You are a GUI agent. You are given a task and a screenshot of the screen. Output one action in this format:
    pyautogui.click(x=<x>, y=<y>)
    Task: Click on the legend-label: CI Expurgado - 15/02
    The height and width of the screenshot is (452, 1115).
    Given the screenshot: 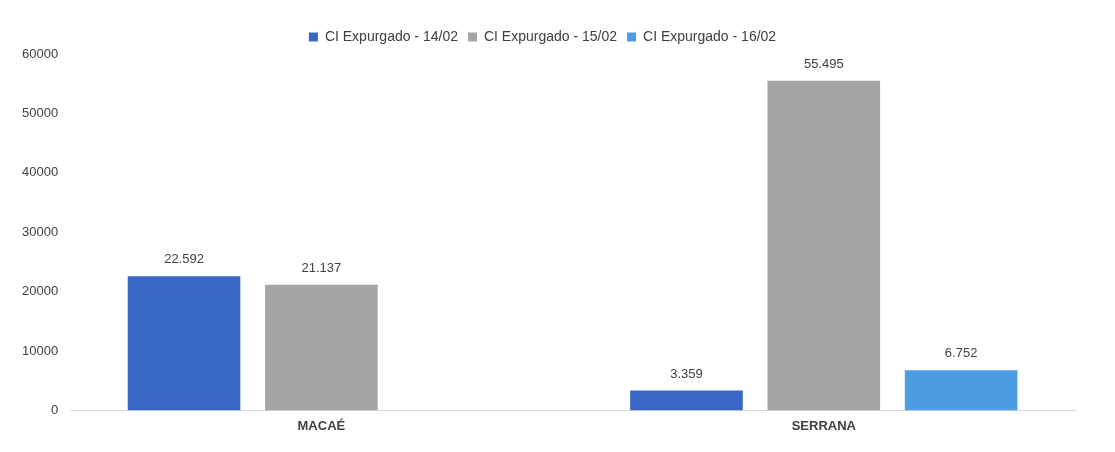 What is the action you would take?
    pyautogui.click(x=550, y=35)
    